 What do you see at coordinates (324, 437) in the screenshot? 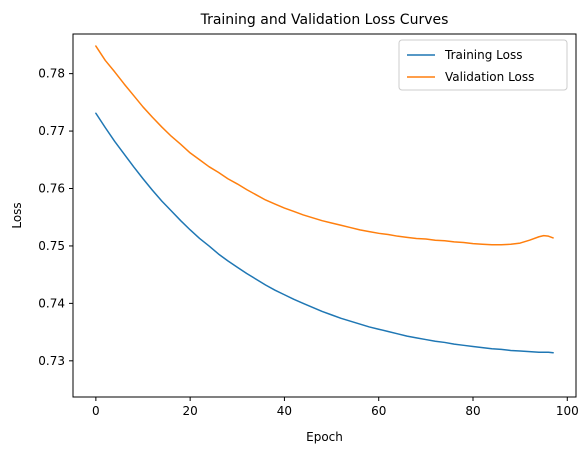
I see `x-axis-label: Epoch` at bounding box center [324, 437].